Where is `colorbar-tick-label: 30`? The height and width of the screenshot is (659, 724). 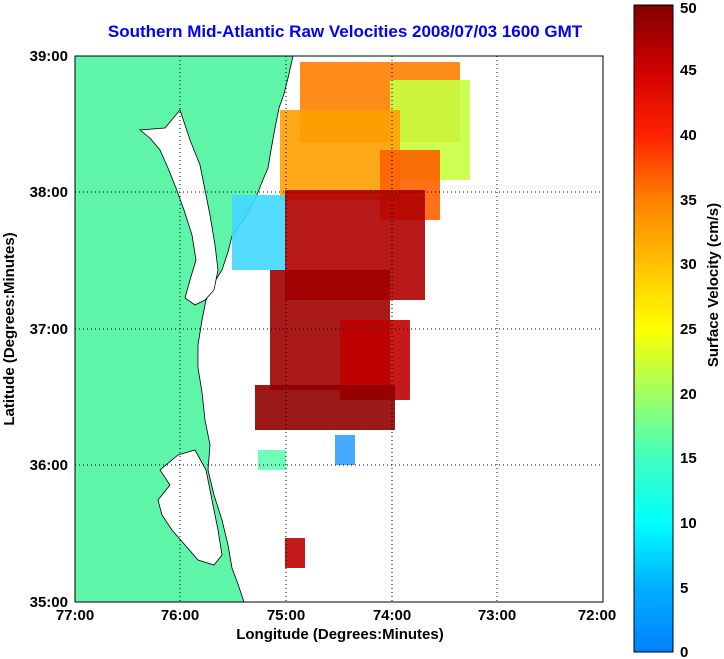
colorbar-tick-label: 30 is located at coordinates (688, 264).